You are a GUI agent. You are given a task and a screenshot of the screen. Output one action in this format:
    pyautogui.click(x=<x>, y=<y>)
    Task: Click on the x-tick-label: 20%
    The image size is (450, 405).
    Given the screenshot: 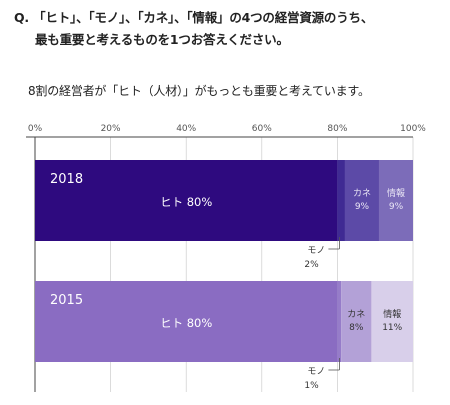 What is the action you would take?
    pyautogui.click(x=111, y=129)
    